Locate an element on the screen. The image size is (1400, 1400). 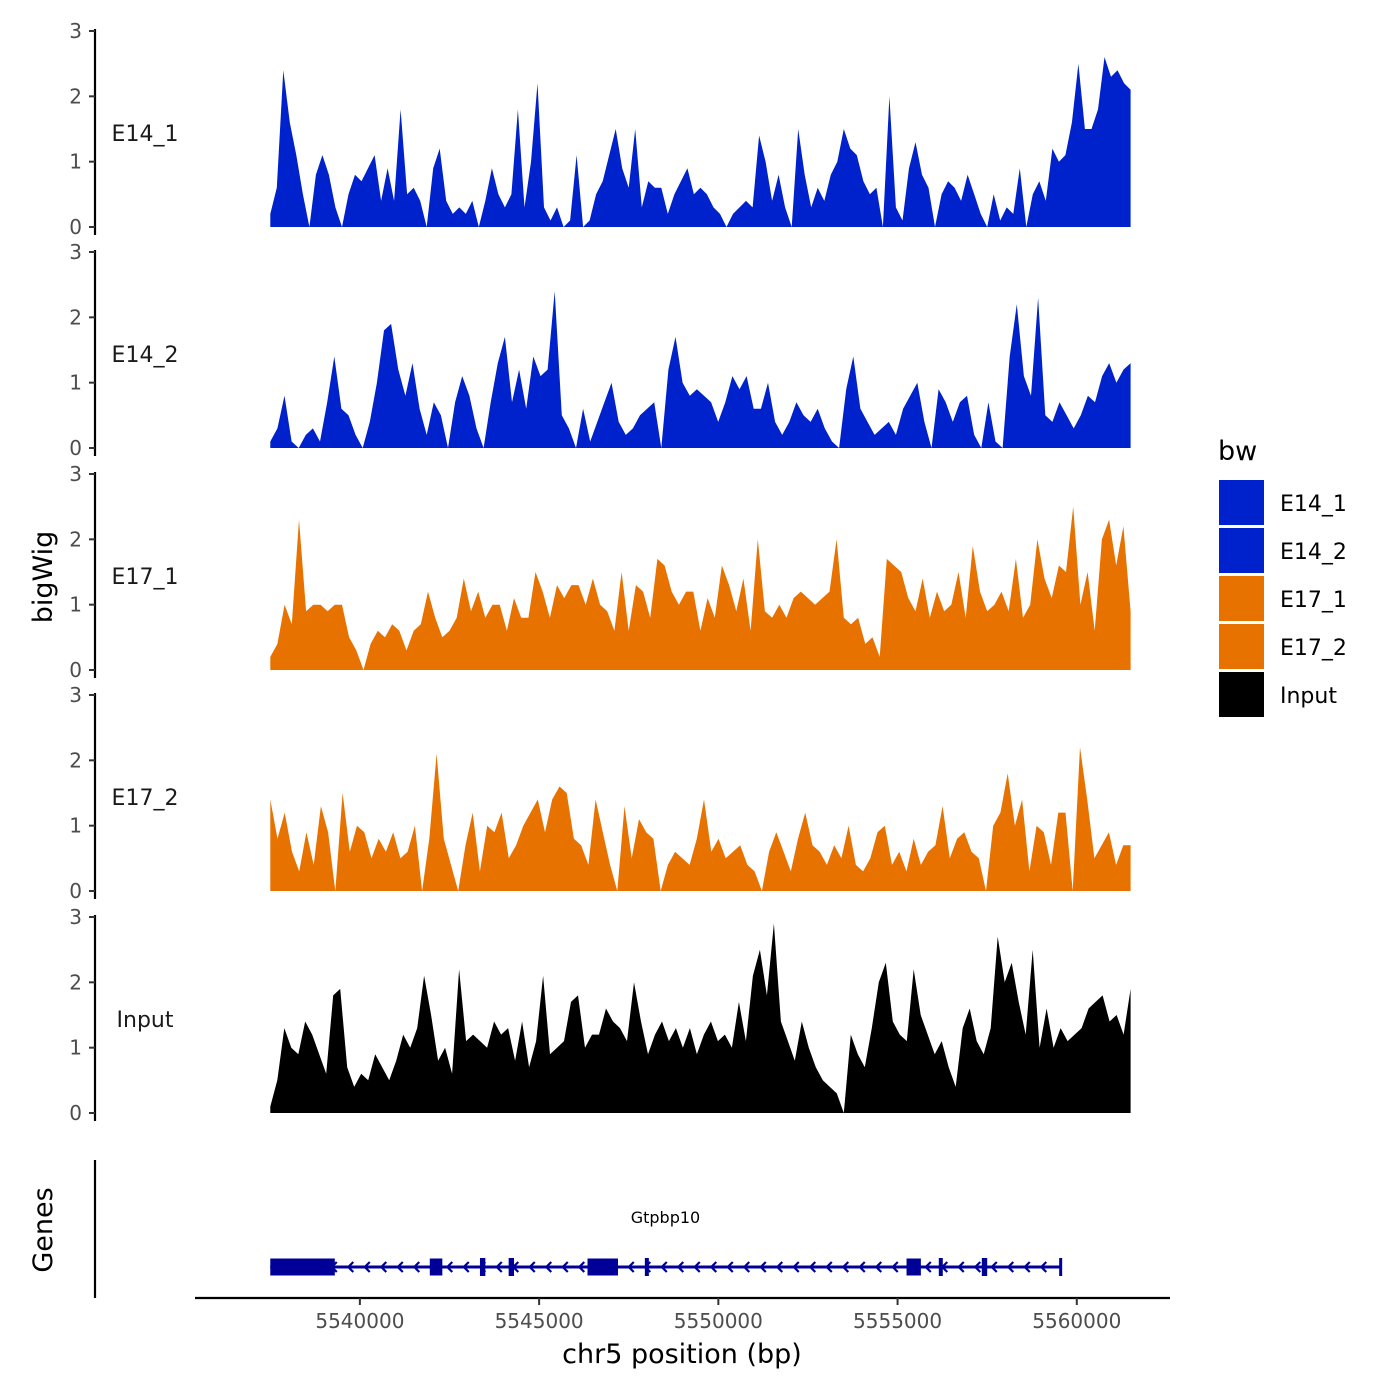
legend-title: bw is located at coordinates (1237, 451).